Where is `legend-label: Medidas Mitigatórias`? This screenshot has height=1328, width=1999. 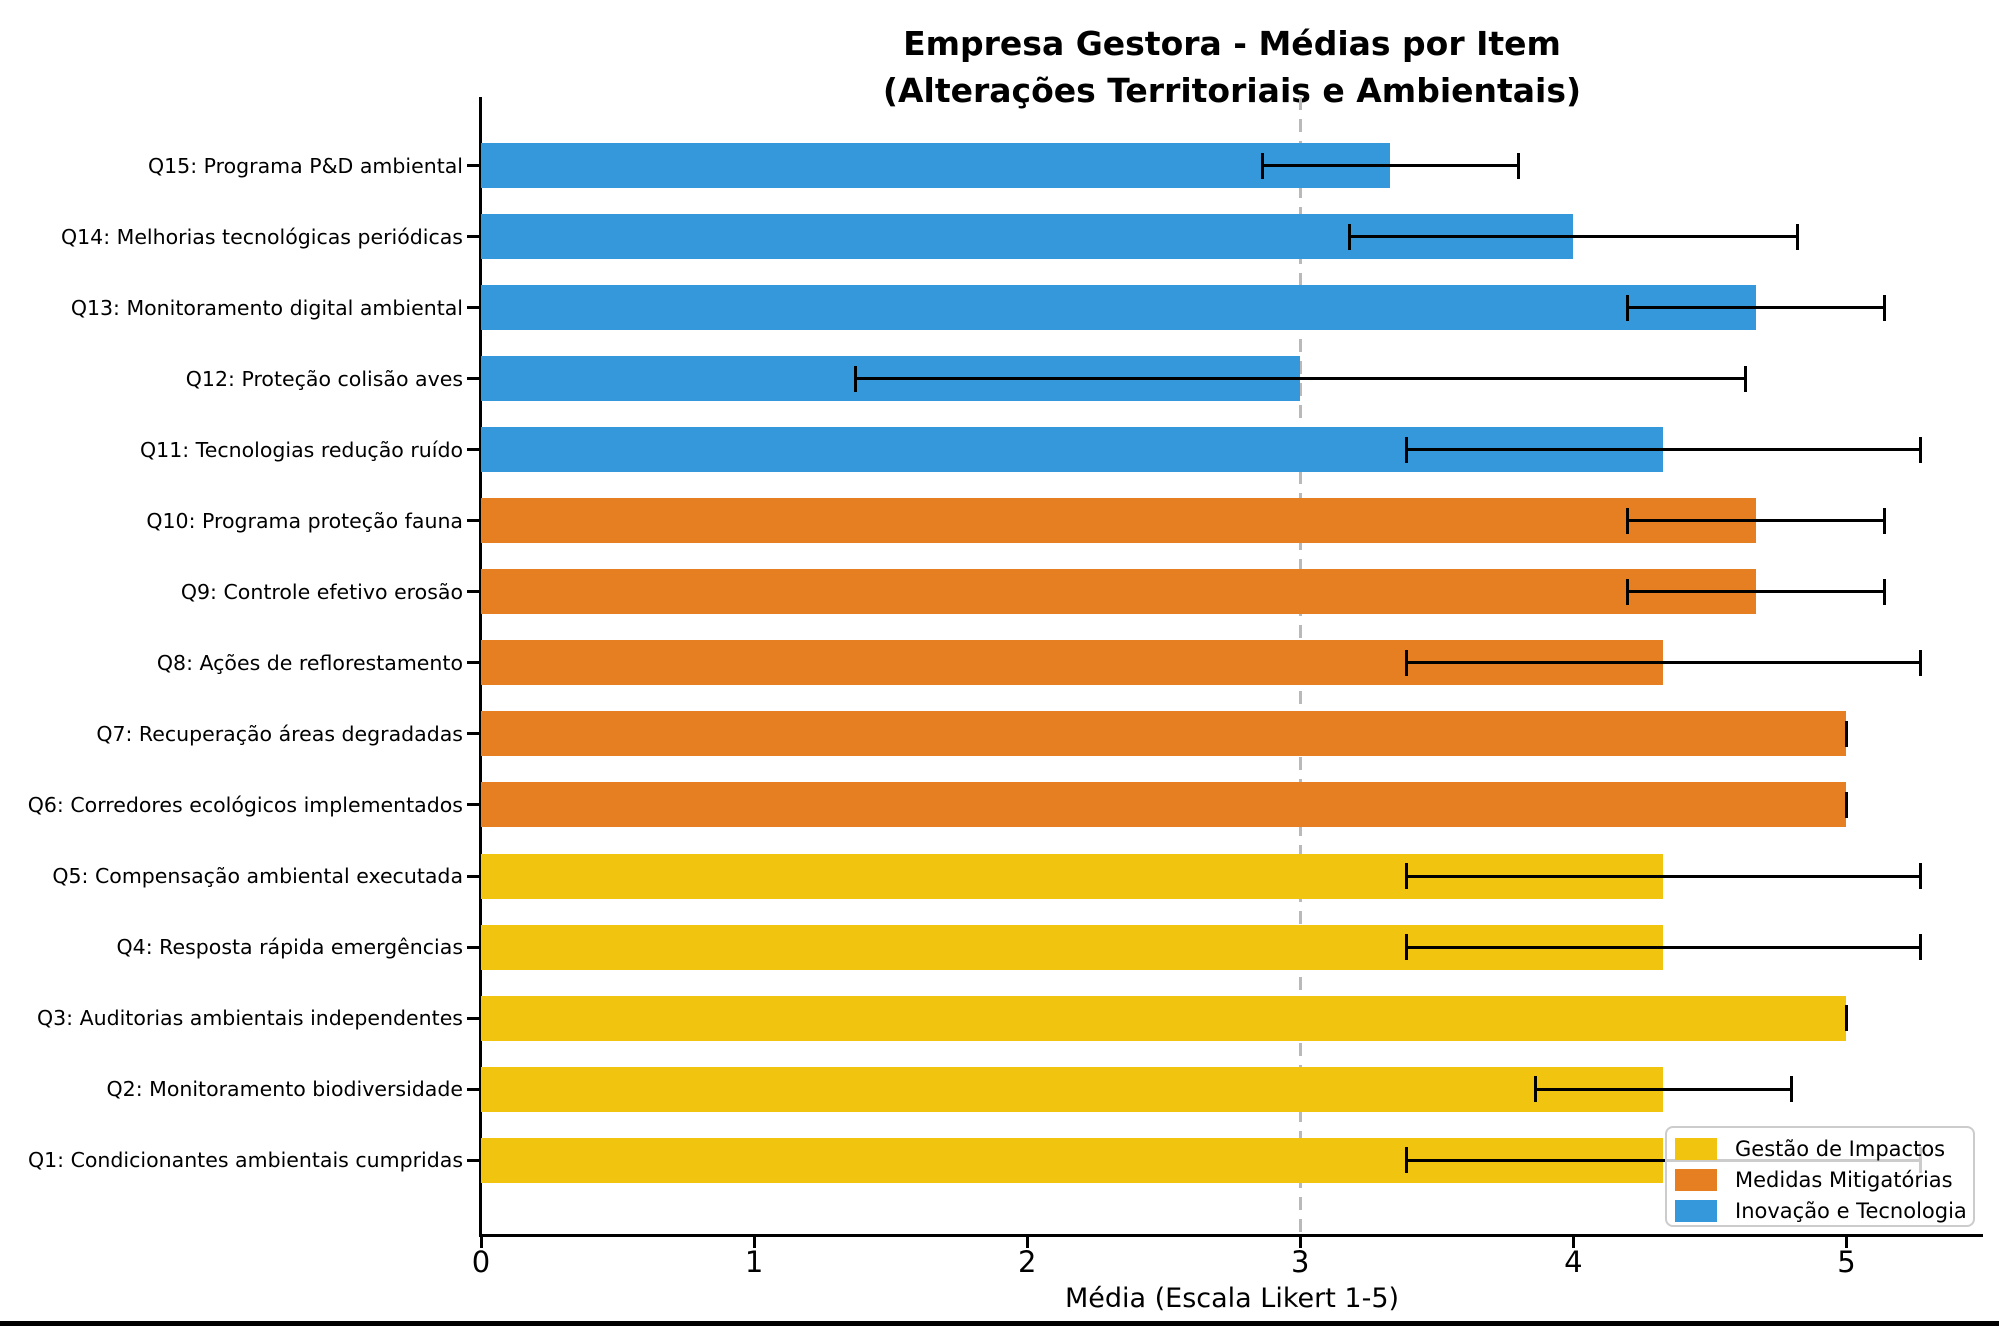 legend-label: Medidas Mitigatórias is located at coordinates (1844, 1180).